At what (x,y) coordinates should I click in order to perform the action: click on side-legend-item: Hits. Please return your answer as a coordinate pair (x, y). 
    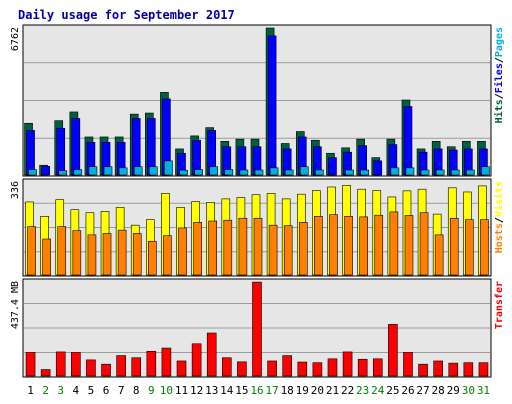
    Looking at the image, I should click on (499, 111).